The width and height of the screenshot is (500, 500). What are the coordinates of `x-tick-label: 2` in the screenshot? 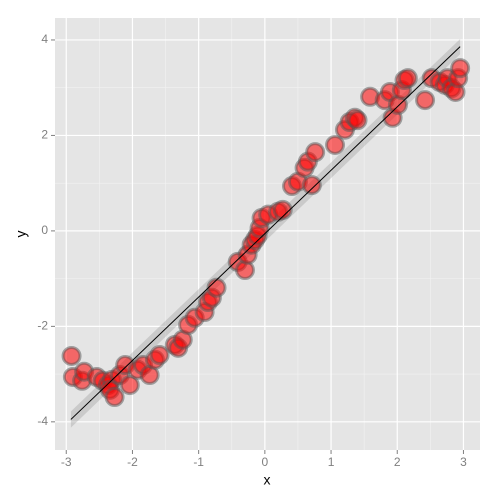 It's located at (397, 462).